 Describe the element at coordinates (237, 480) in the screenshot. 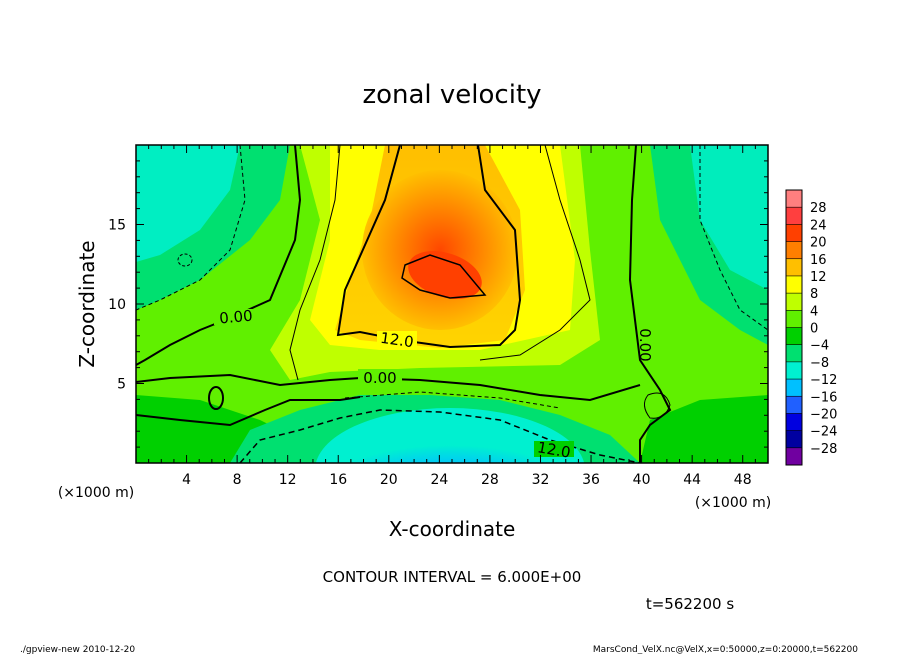

I see `x-tick-label: 8` at that location.